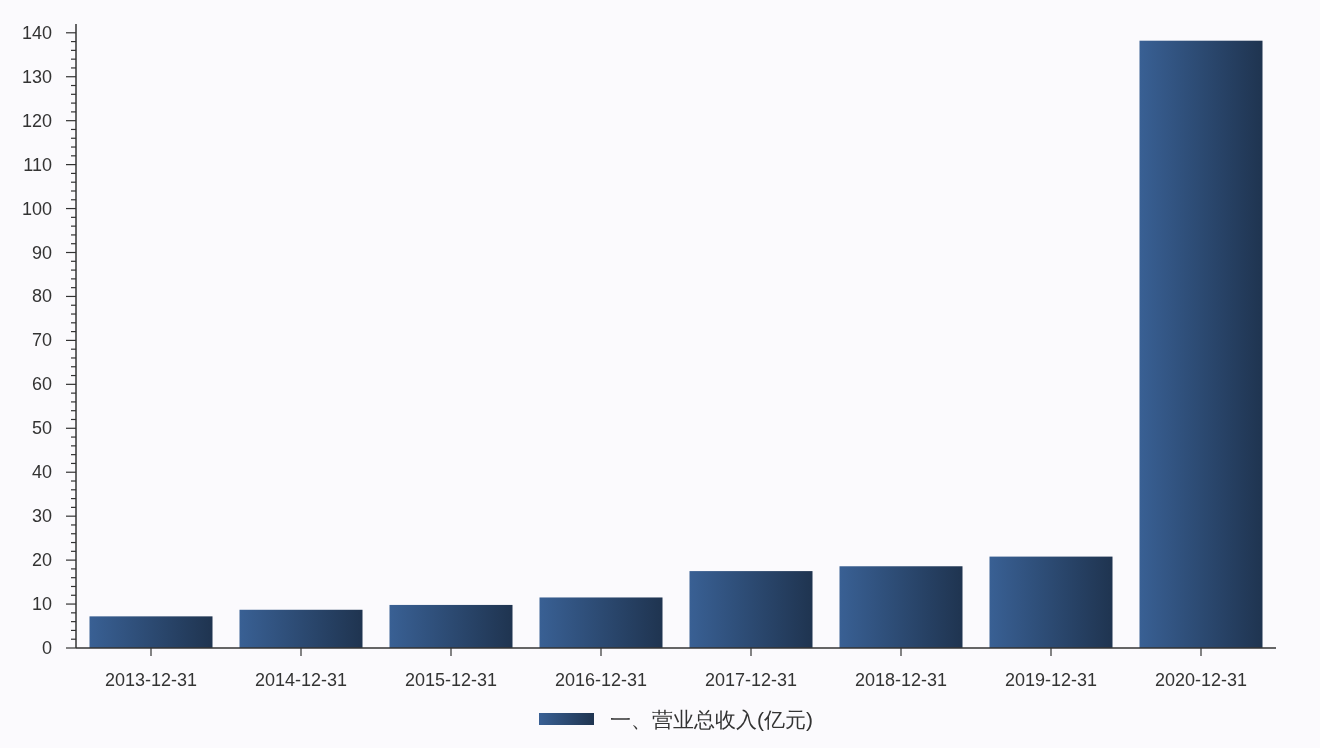 The image size is (1320, 748). What do you see at coordinates (37, 164) in the screenshot?
I see `y-tick-label: 110` at bounding box center [37, 164].